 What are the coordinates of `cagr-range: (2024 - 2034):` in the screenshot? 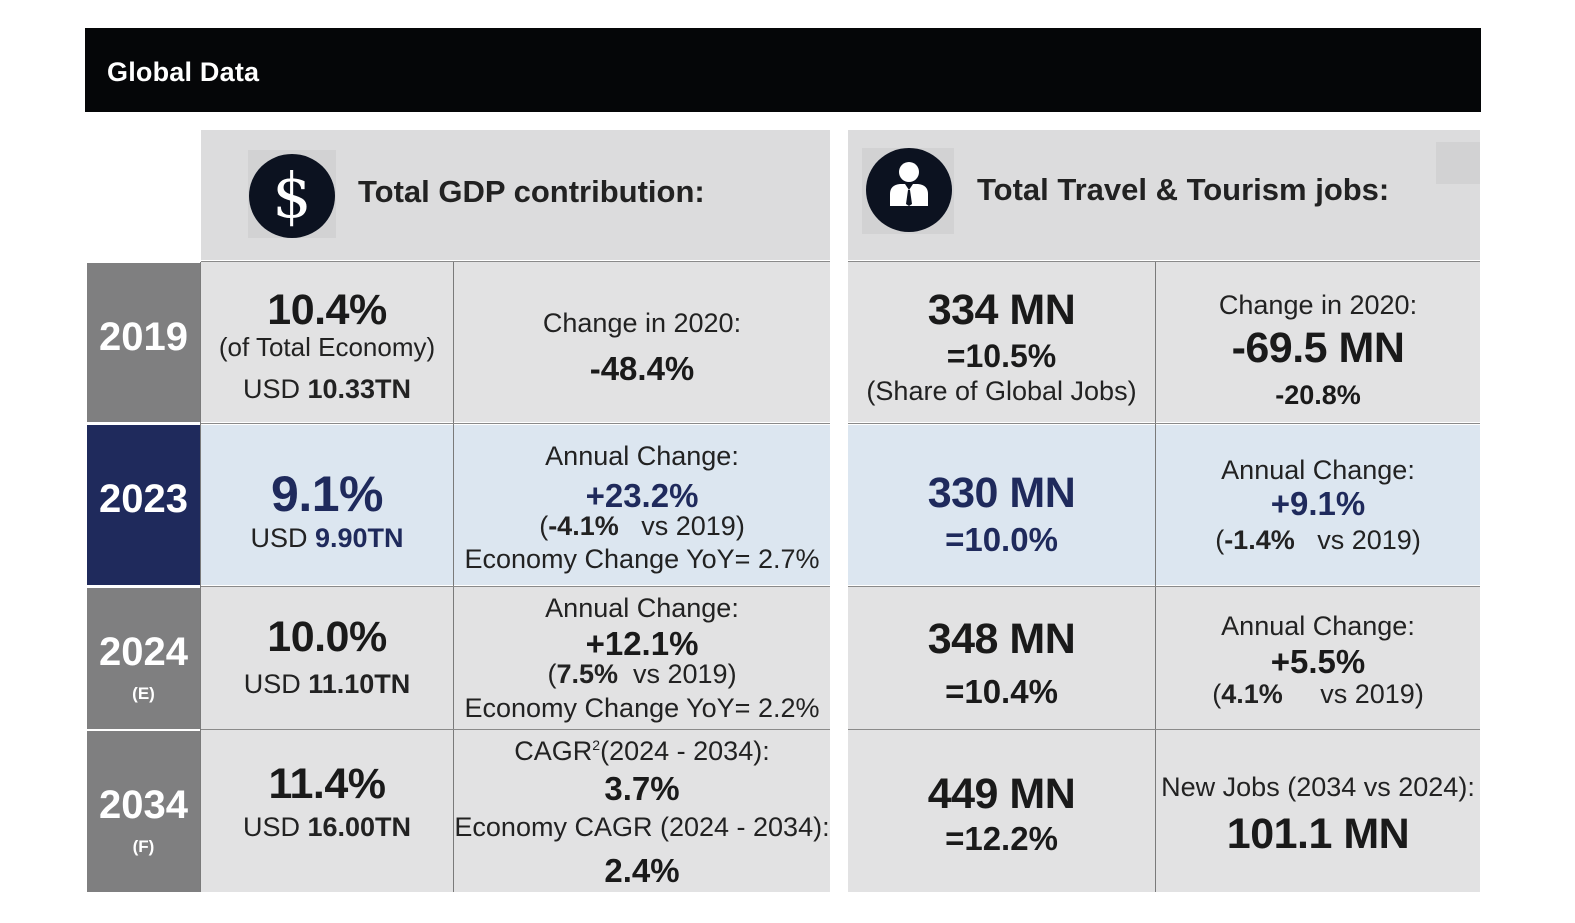 It's located at (685, 751).